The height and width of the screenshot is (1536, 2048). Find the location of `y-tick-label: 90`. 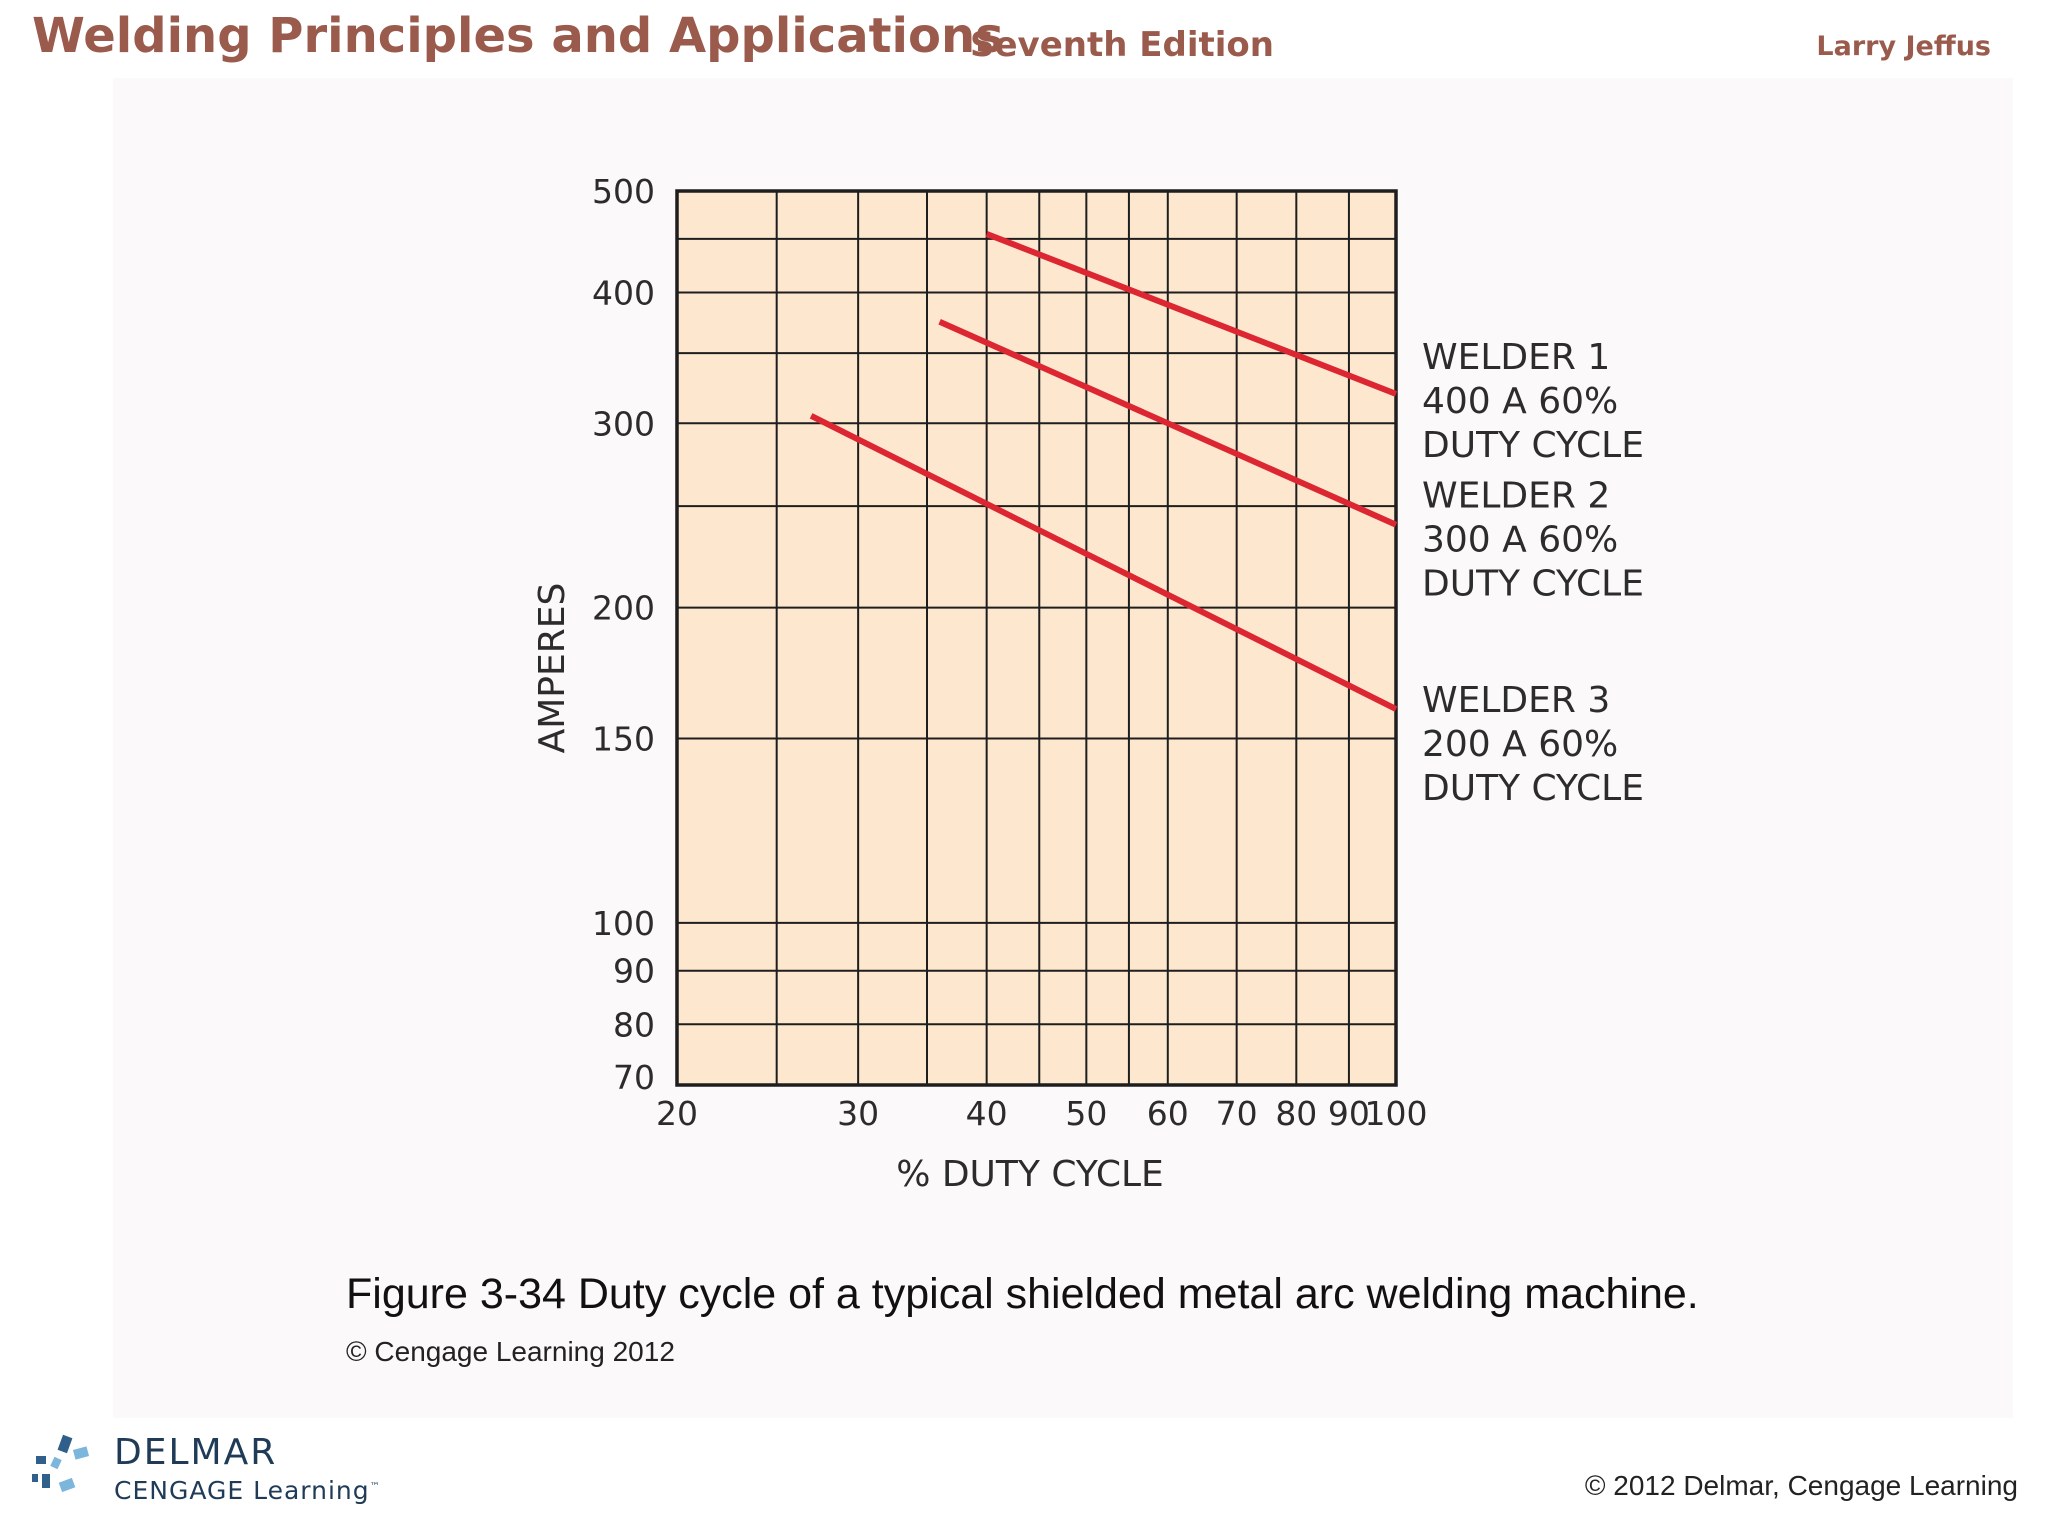

y-tick-label: 90 is located at coordinates (634, 971).